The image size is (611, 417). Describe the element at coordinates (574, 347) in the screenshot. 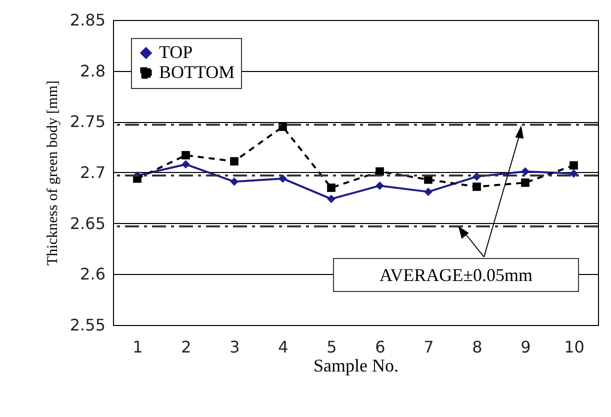

I see `x-tick-label: 10` at that location.